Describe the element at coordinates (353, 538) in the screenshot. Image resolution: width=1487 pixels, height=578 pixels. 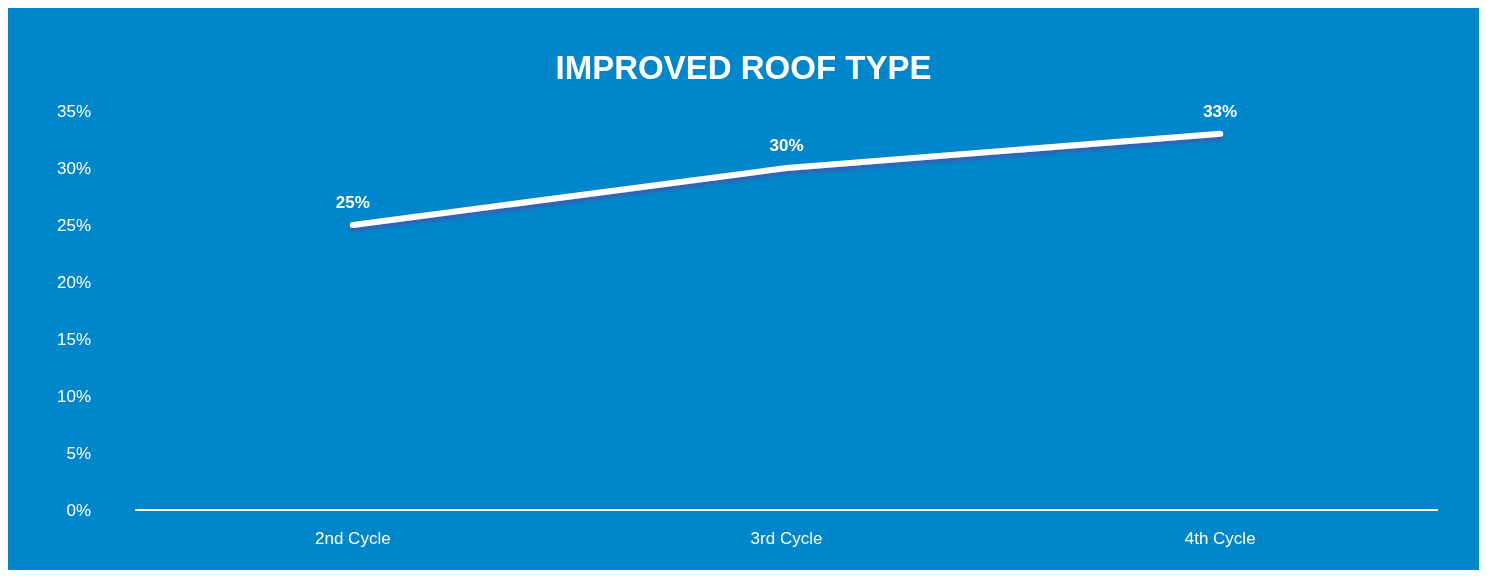
I see `x-tick-label: 2nd Cycle` at that location.